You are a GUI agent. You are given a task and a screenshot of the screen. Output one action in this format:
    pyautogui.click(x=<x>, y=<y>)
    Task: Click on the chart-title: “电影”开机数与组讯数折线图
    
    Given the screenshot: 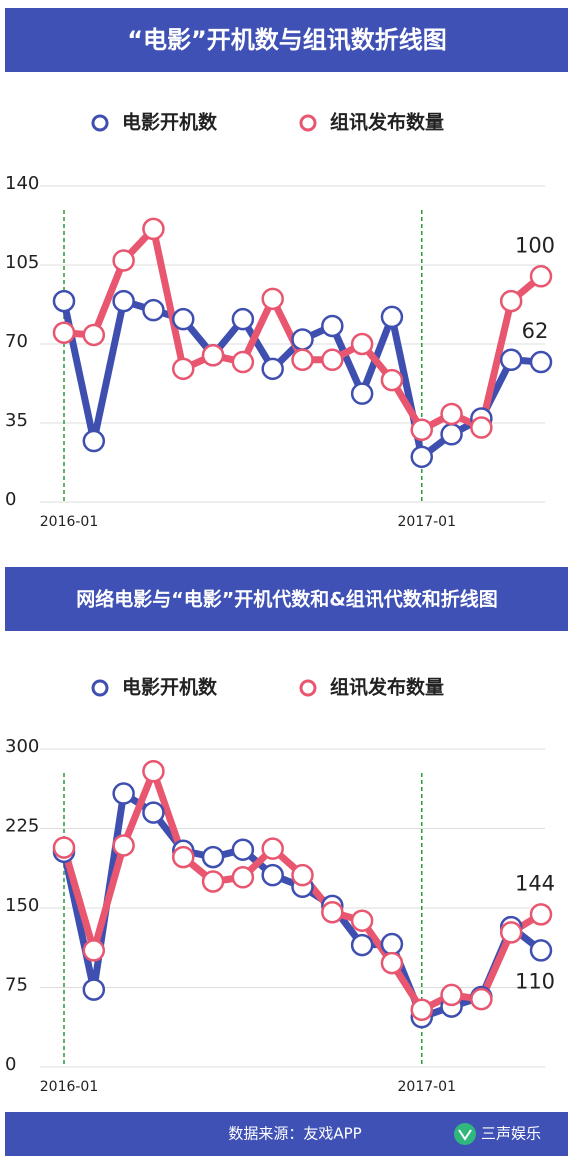 What is the action you would take?
    pyautogui.click(x=287, y=40)
    